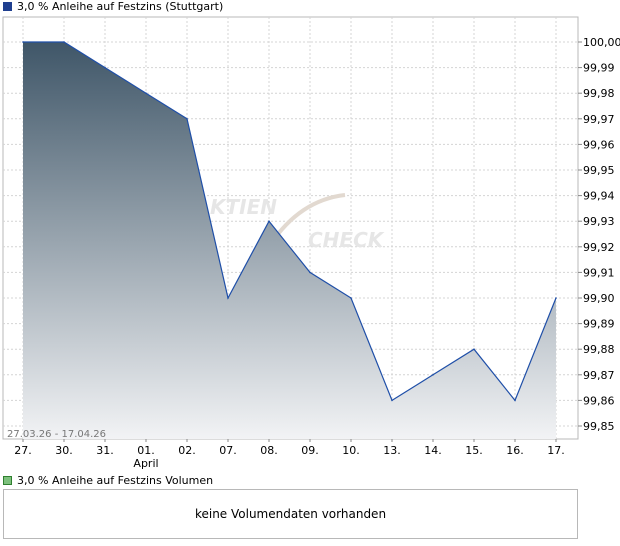  I want to click on x-tick-sublabel: April, so click(145, 463).